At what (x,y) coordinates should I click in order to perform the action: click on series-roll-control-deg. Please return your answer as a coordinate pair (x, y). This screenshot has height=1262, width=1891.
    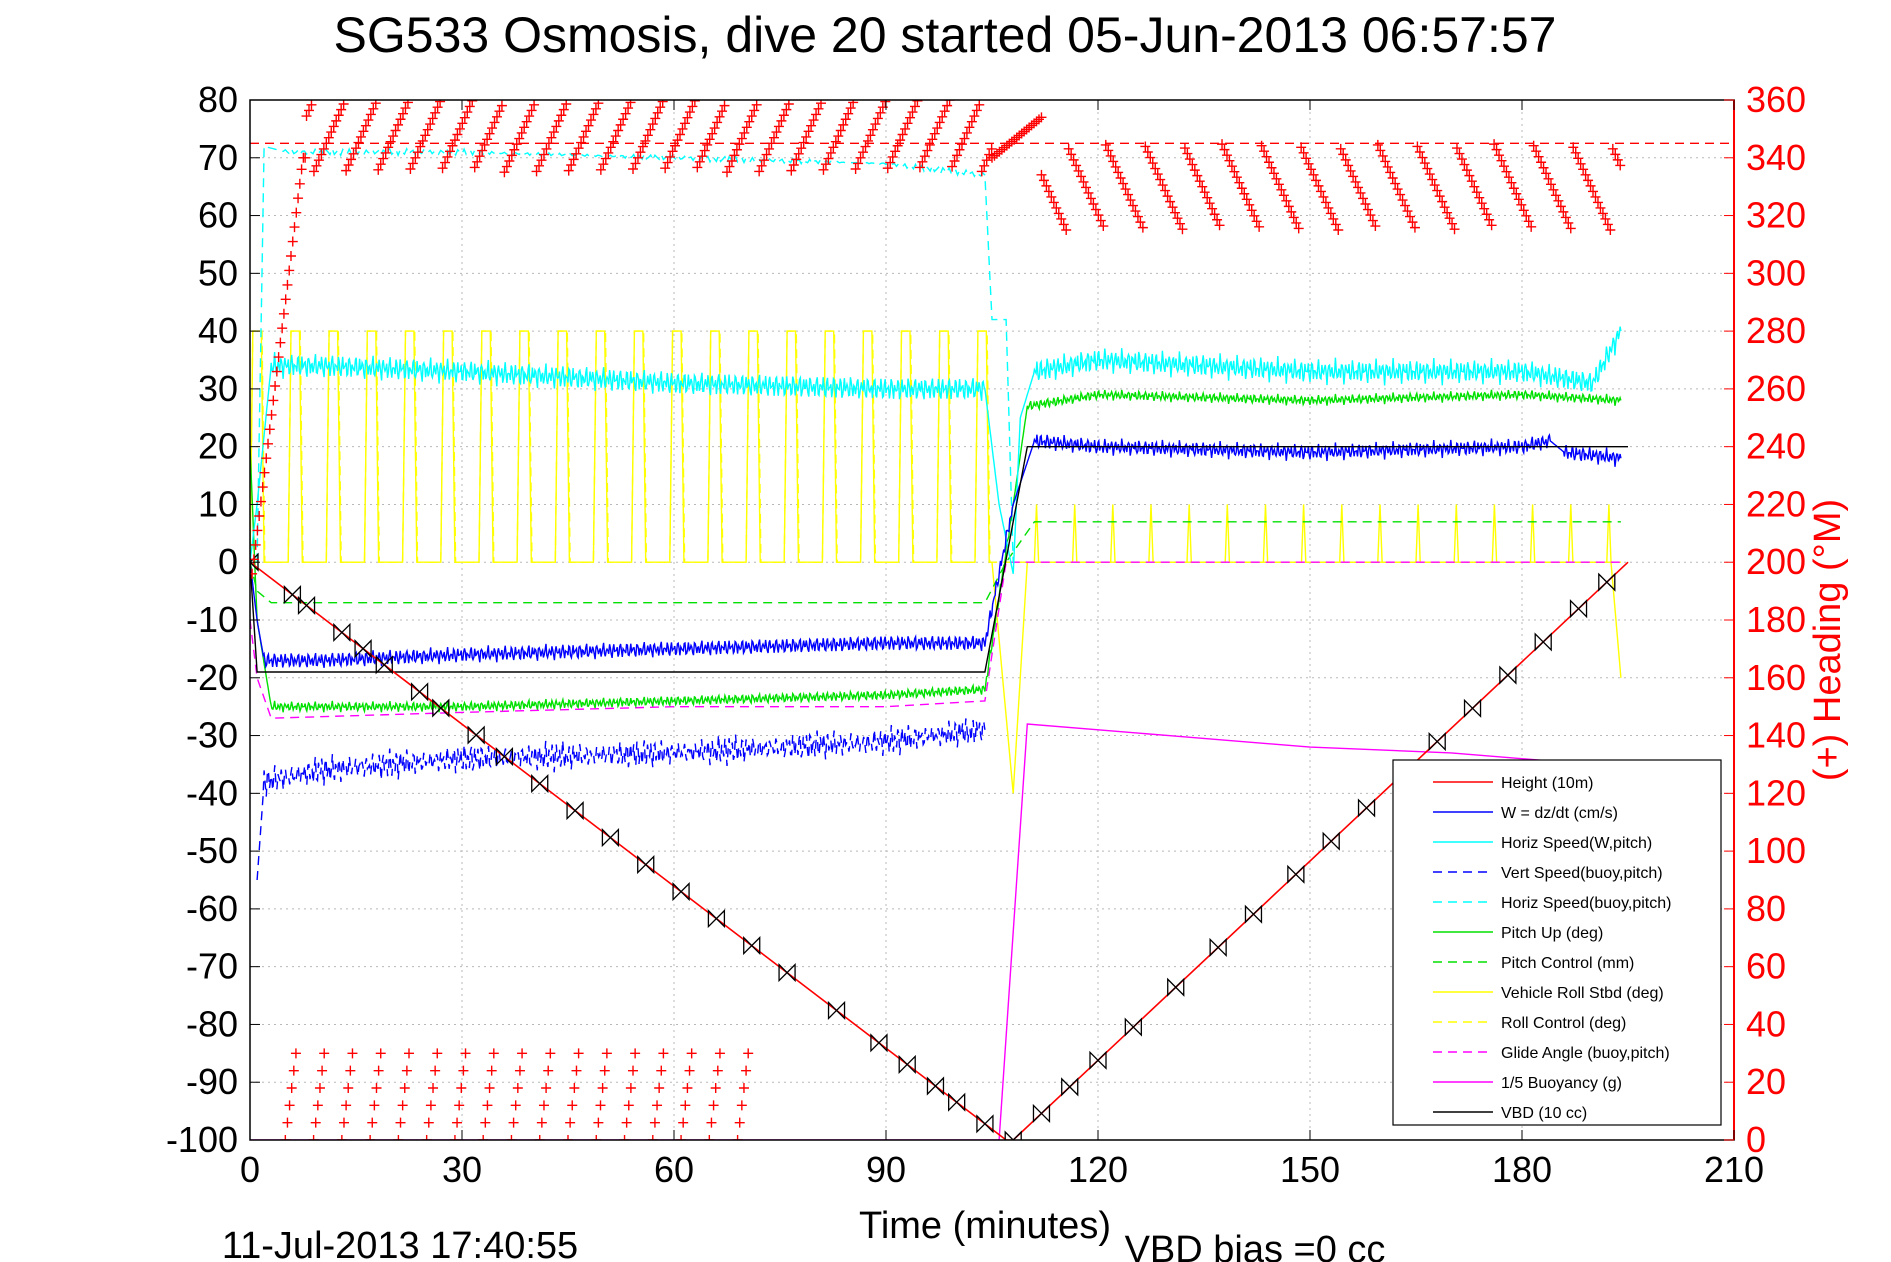
    Looking at the image, I should click on (935, 446).